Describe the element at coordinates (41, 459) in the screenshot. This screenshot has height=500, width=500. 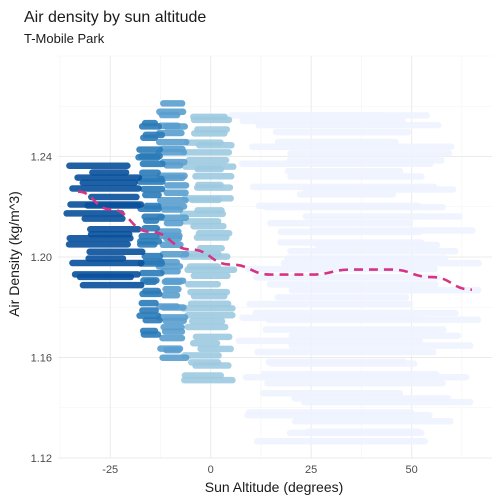
I see `y-tick-label: 1.12` at that location.